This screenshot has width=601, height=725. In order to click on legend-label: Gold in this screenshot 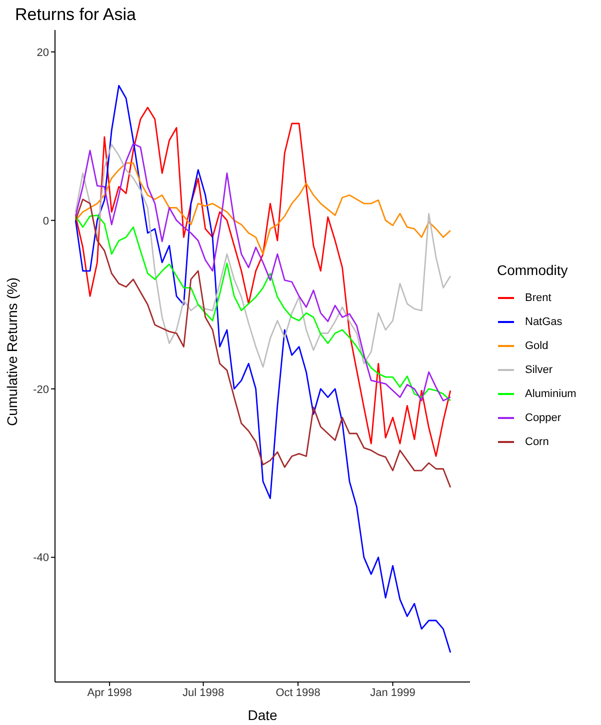, I will do `click(536, 346)`.